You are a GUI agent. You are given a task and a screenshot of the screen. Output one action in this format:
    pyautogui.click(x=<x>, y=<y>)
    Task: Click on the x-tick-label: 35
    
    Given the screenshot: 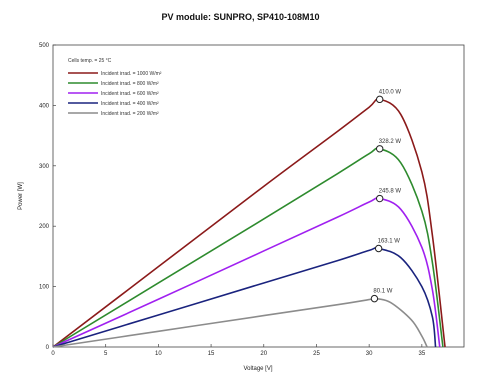 What is the action you would take?
    pyautogui.click(x=422, y=354)
    